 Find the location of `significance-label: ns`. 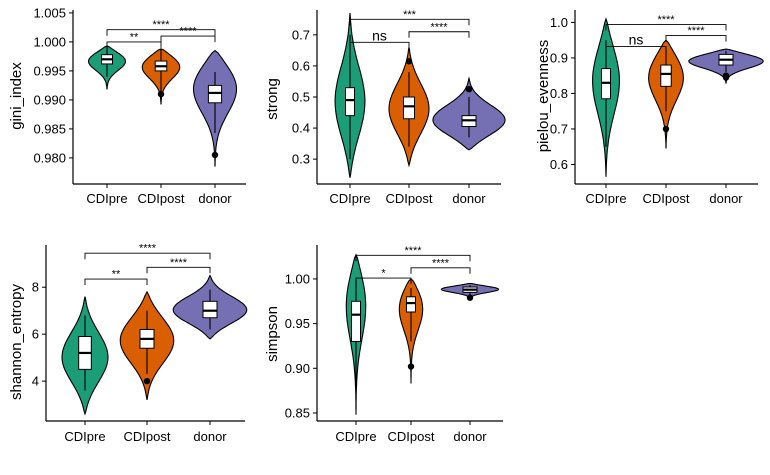

significance-label: ns is located at coordinates (636, 40).